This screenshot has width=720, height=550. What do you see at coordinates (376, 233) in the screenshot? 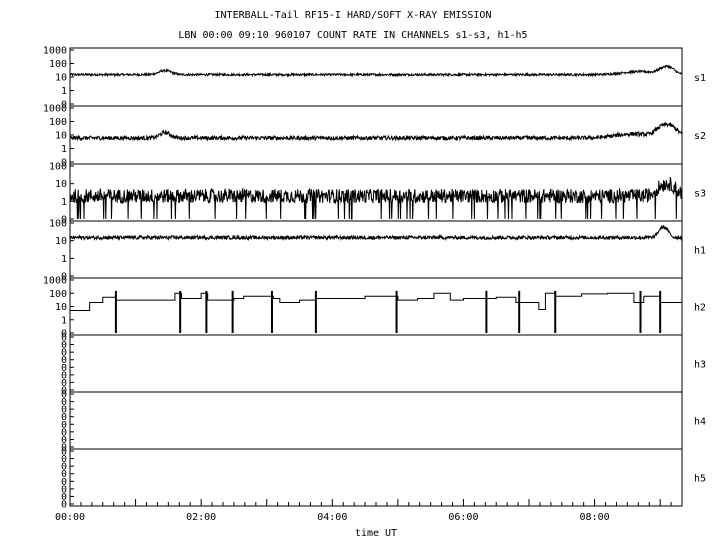
I see `series-line-h1` at bounding box center [376, 233].